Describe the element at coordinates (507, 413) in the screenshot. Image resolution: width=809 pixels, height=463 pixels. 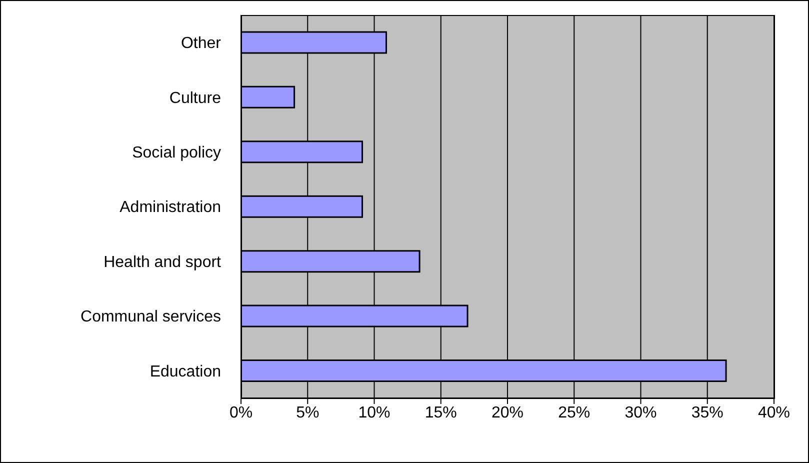
I see `x-tick-label: 20%` at that location.